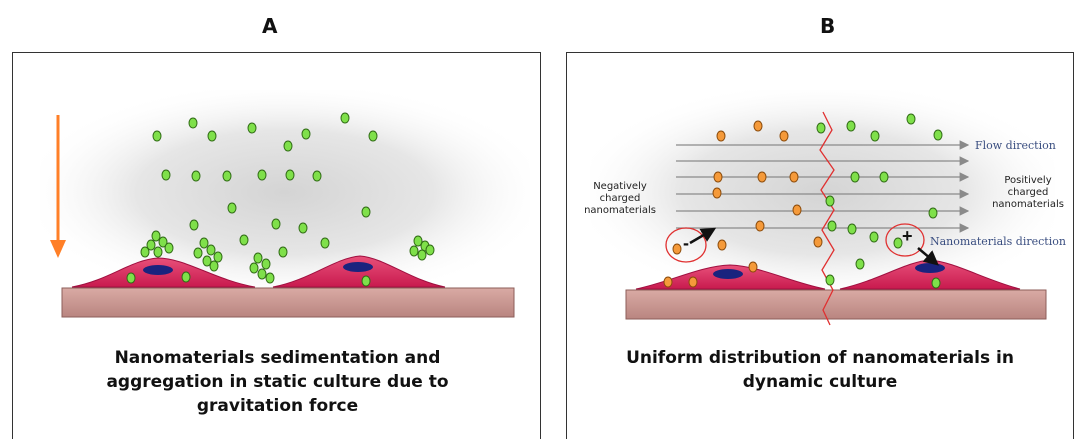  I want to click on panel-b-letter: B, so click(828, 26).